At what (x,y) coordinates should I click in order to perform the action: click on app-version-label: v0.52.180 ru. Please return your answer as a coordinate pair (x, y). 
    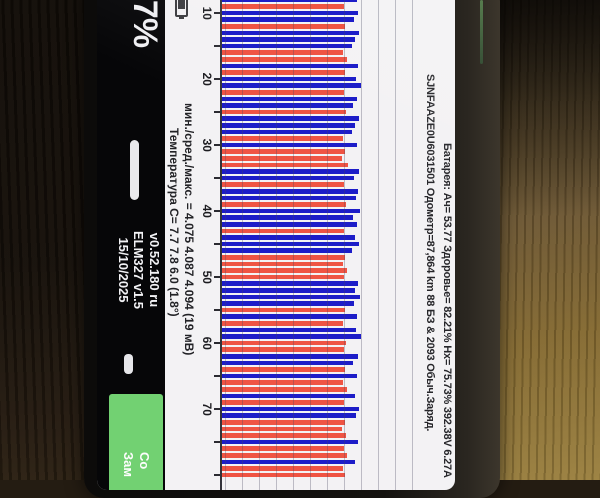
    Looking at the image, I should click on (154, 270).